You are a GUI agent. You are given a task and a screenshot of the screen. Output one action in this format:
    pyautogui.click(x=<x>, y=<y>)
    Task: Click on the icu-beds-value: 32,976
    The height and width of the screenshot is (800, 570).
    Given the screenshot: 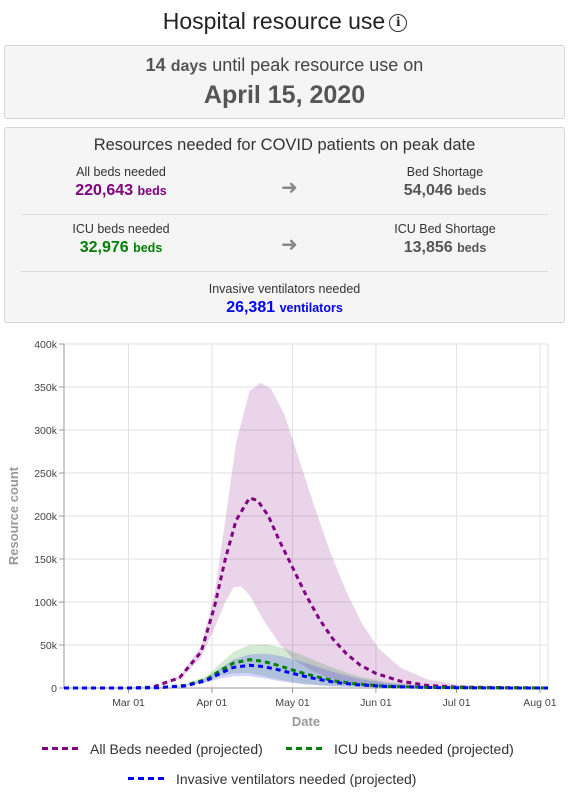 What is the action you would take?
    pyautogui.click(x=104, y=247)
    